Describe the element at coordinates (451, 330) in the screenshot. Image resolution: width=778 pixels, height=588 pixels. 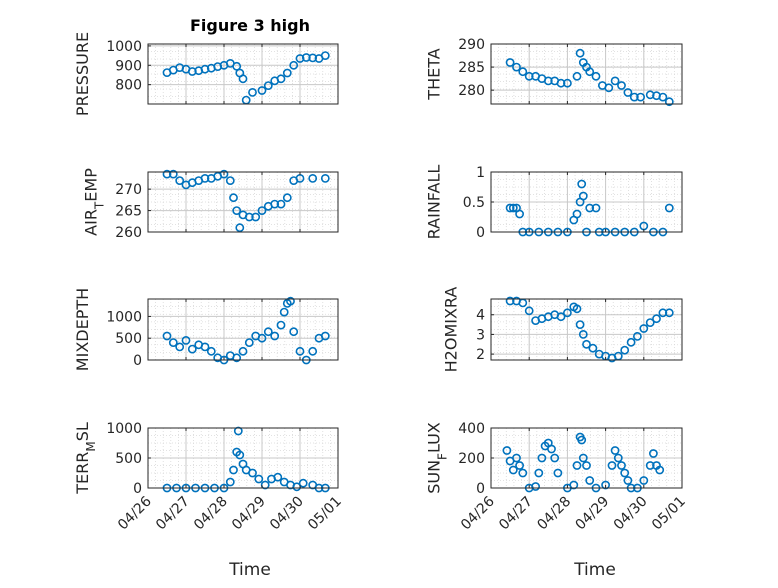
I see `y-axis-label: H2OMIXRA` at that location.